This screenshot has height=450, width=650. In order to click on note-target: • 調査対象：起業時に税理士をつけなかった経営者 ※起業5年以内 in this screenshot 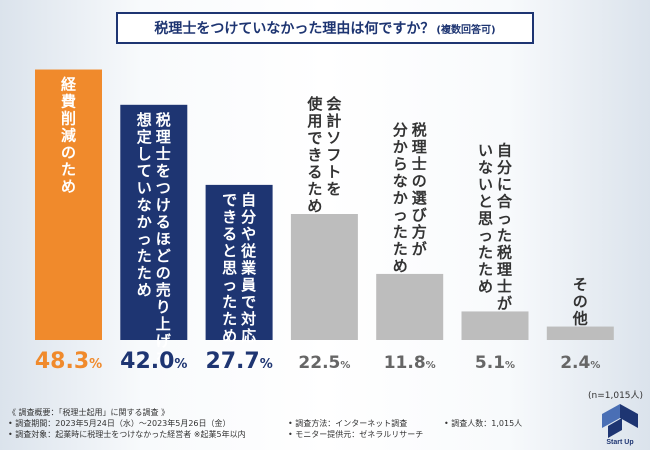, I will do `click(127, 434)`.